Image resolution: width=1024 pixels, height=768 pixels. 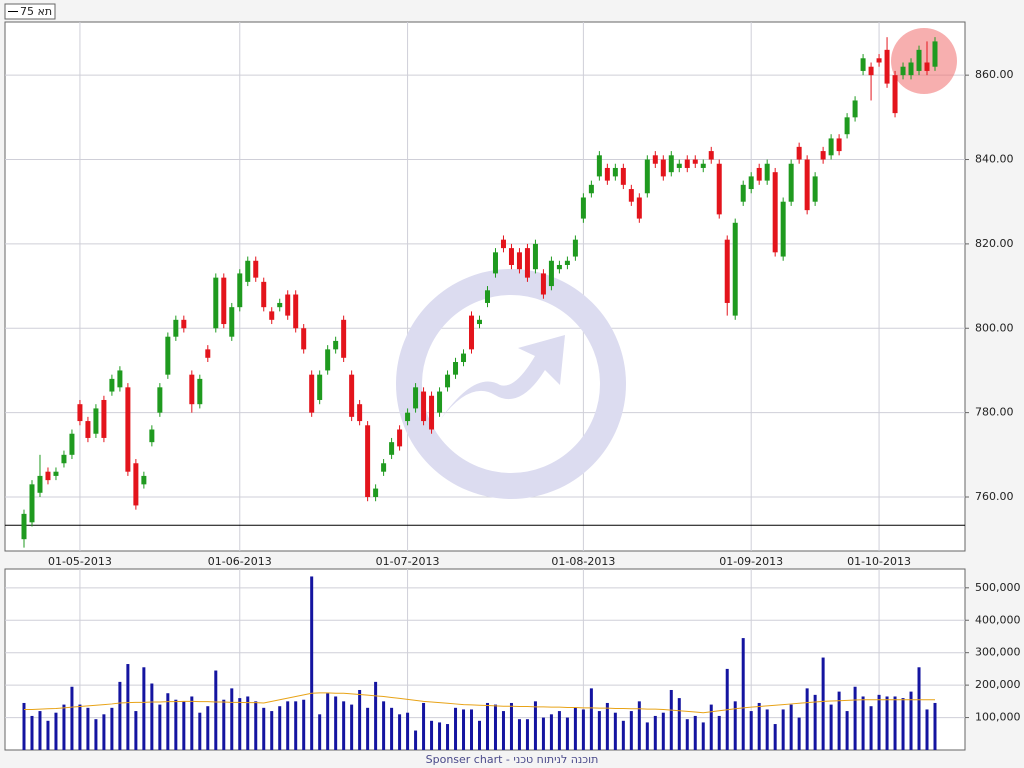 What do you see at coordinates (879, 561) in the screenshot?
I see `x-tick-label: 01-10-2013` at bounding box center [879, 561].